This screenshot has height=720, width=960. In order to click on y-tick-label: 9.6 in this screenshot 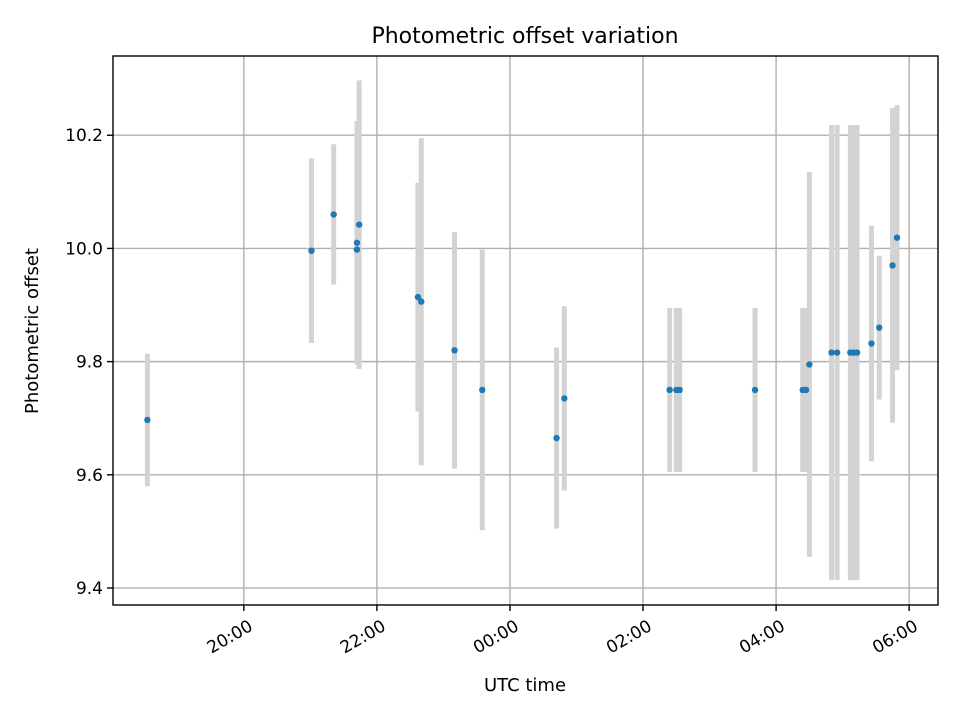, I will do `click(89, 476)`.